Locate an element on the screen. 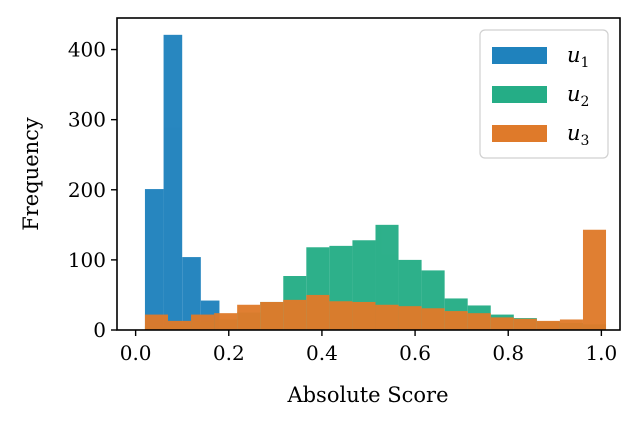 Image resolution: width=641 pixels, height=429 pixels. legend-label-subscript: 1 is located at coordinates (585, 63).